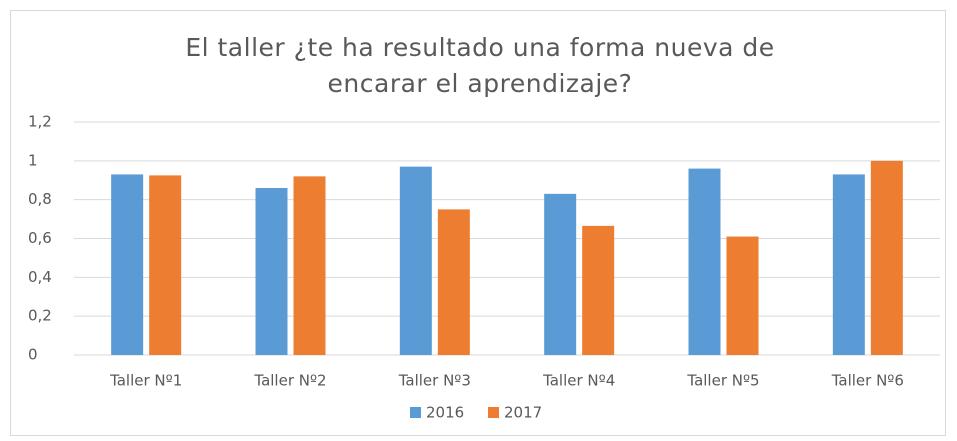 This screenshot has width=957, height=441. What do you see at coordinates (33, 160) in the screenshot?
I see `y-tick-label: 1` at bounding box center [33, 160].